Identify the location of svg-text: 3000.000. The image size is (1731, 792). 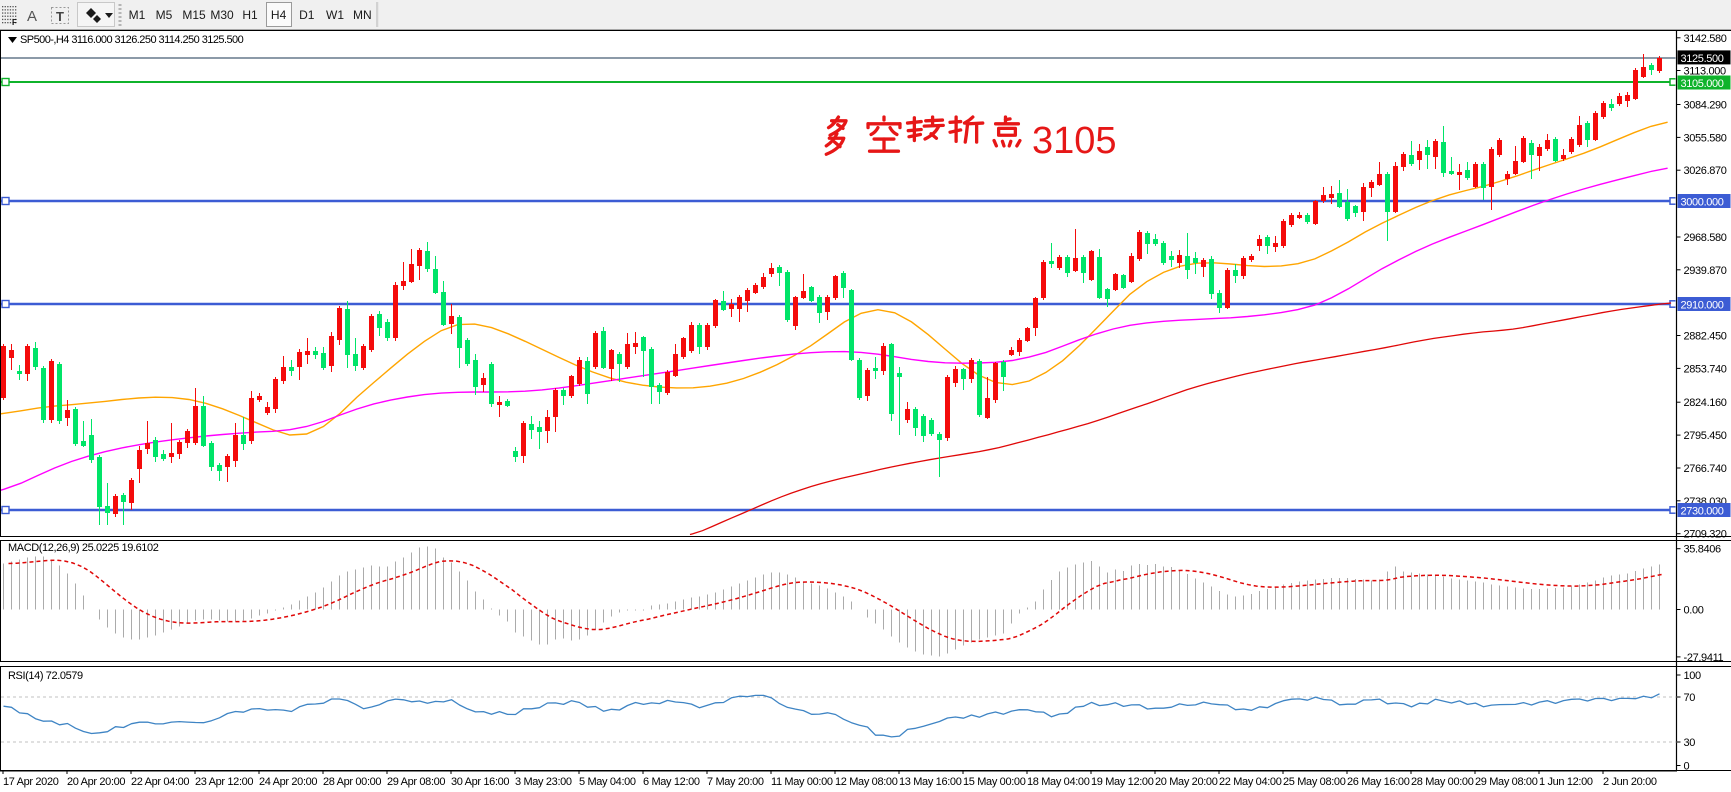
(1702, 203).